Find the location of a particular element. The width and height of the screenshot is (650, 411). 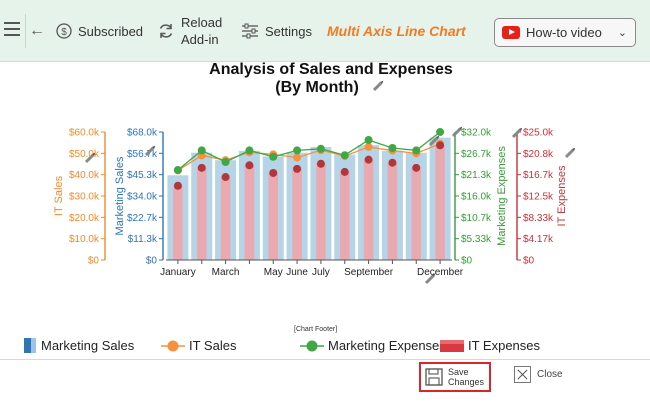

brand-title: Multi Axis Line Chart is located at coordinates (396, 31).